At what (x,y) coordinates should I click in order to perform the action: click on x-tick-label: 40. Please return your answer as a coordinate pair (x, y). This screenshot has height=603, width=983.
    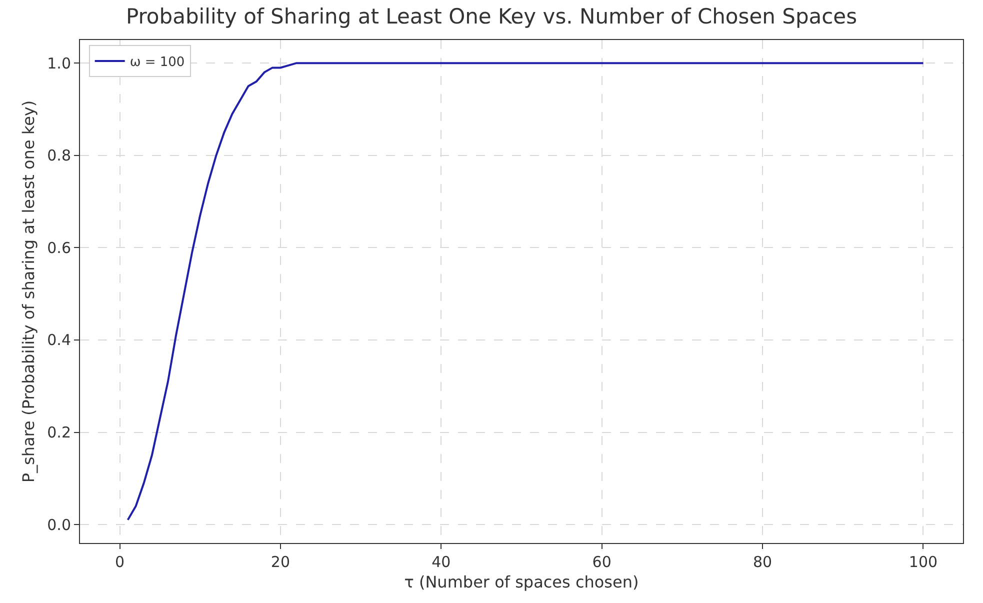
    Looking at the image, I should click on (441, 562).